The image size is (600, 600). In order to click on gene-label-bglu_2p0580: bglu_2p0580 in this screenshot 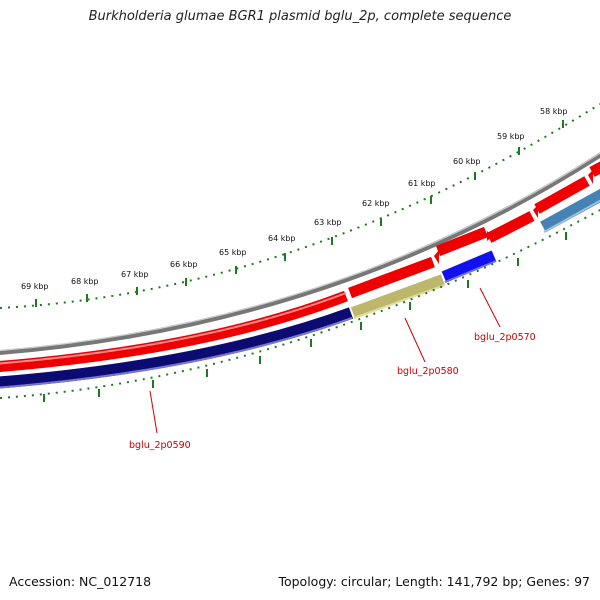, I will do `click(428, 371)`.